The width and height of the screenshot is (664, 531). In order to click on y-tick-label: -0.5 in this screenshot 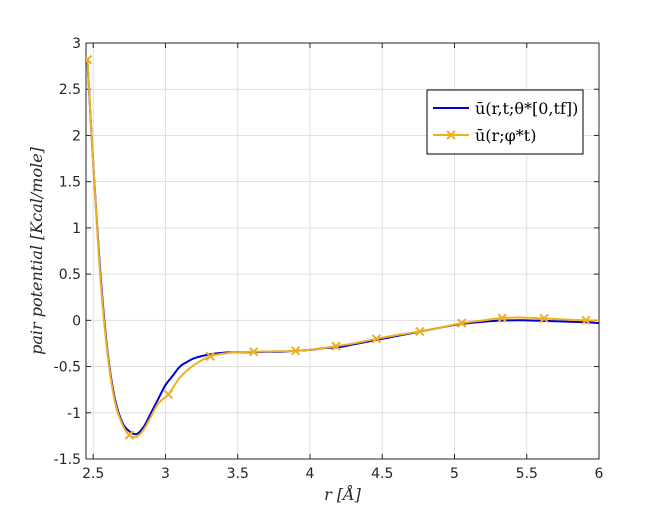, I will do `click(67, 368)`.